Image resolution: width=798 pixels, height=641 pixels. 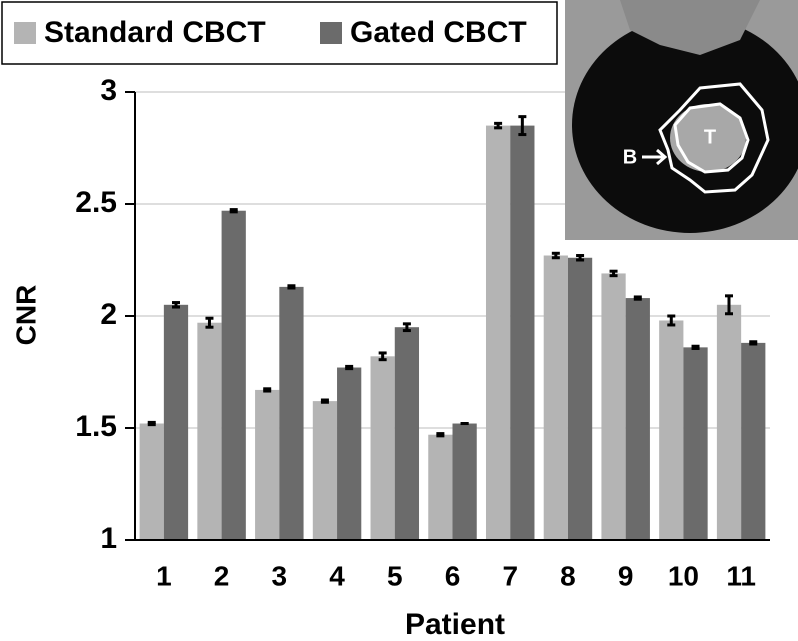 I want to click on x-tick-label: 5, so click(x=395, y=575).